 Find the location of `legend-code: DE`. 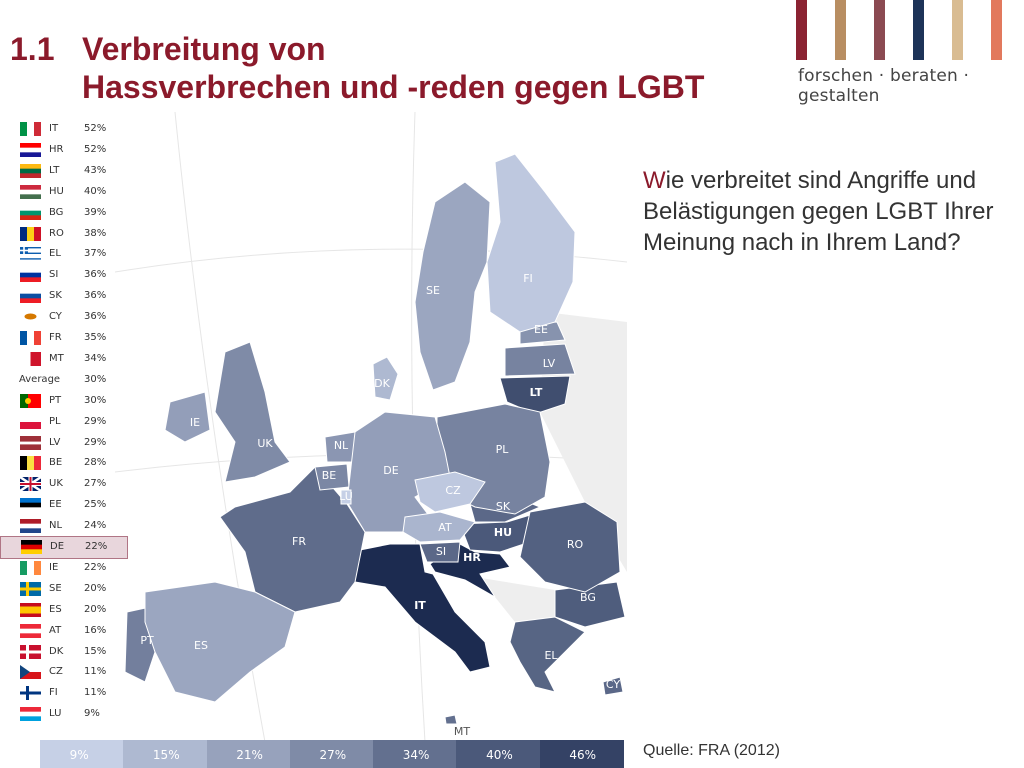

legend-code: DE is located at coordinates (57, 546).